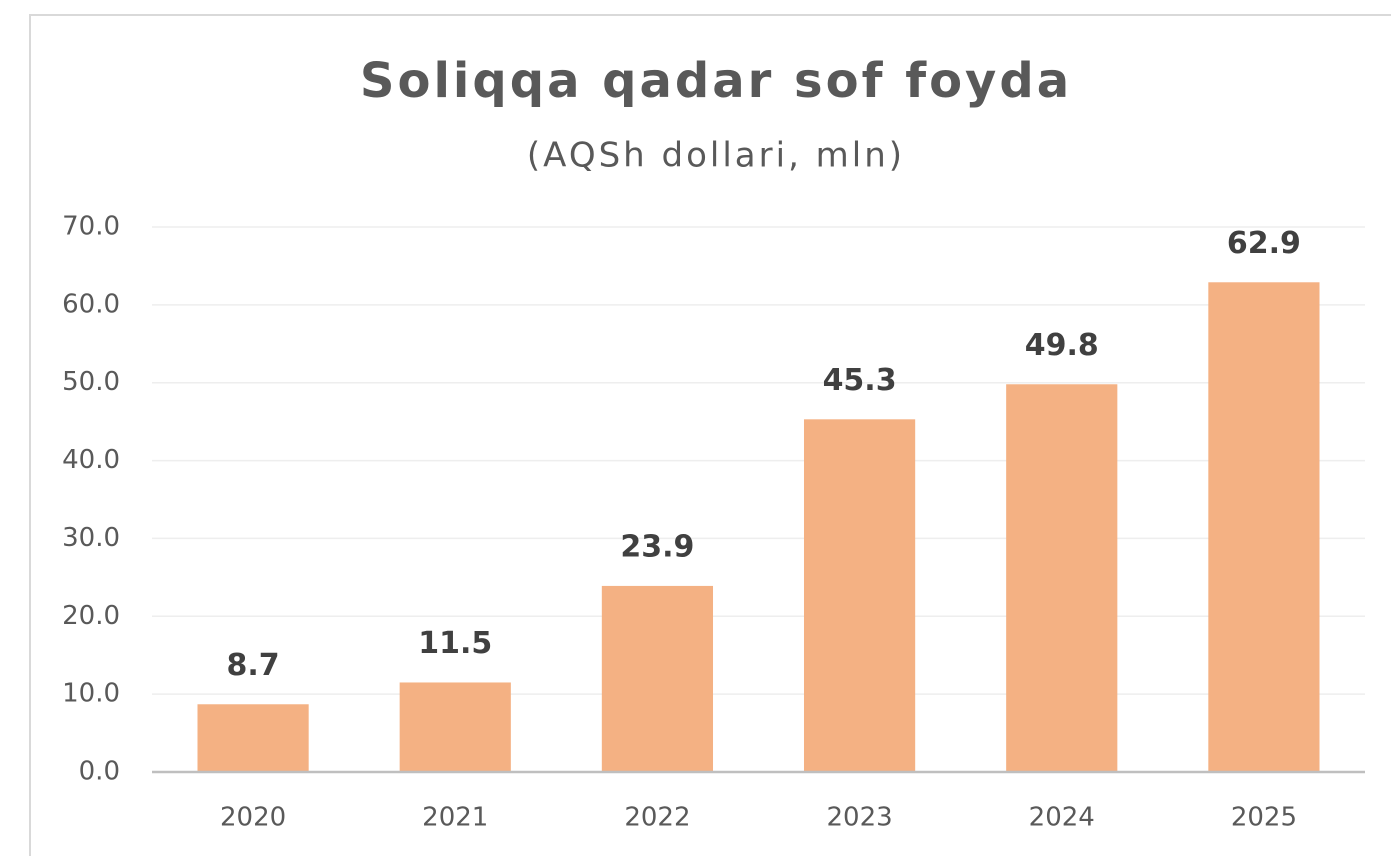 The image size is (1391, 856). What do you see at coordinates (91, 304) in the screenshot?
I see `y-tick-label: 60.0` at bounding box center [91, 304].